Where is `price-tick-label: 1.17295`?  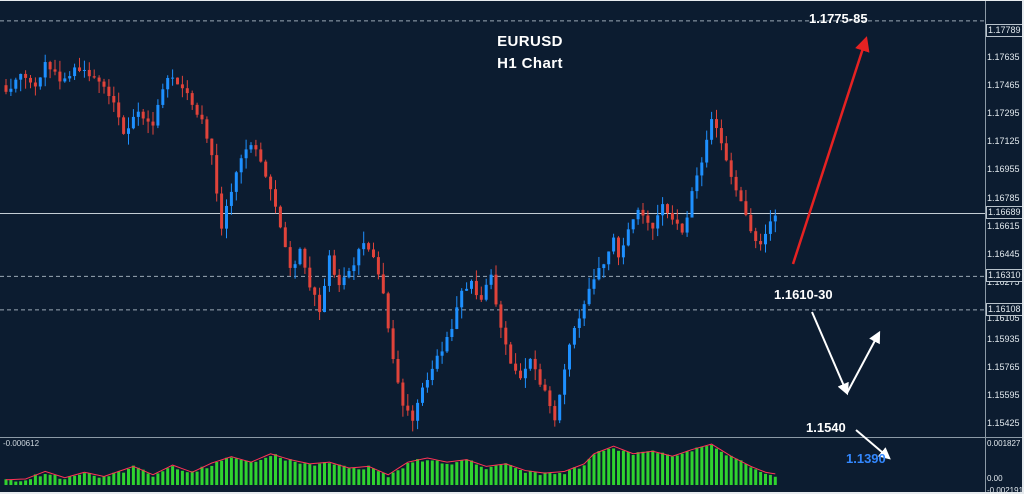
price-tick-label: 1.17295 is located at coordinates (1003, 112).